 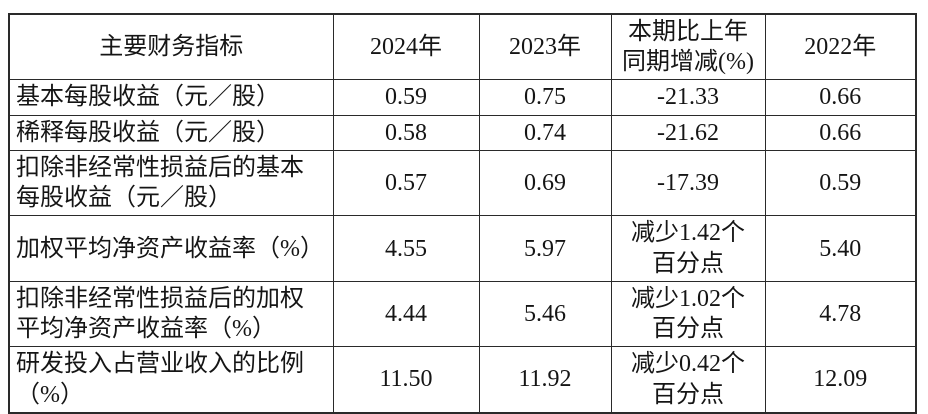 What do you see at coordinates (545, 248) in the screenshot?
I see `cell-2023: 5.97` at bounding box center [545, 248].